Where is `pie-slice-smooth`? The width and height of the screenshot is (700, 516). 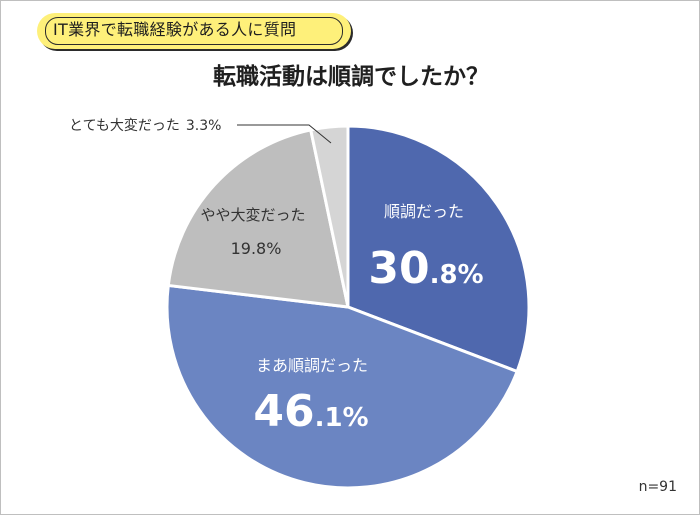 pie-slice-smooth is located at coordinates (438, 249).